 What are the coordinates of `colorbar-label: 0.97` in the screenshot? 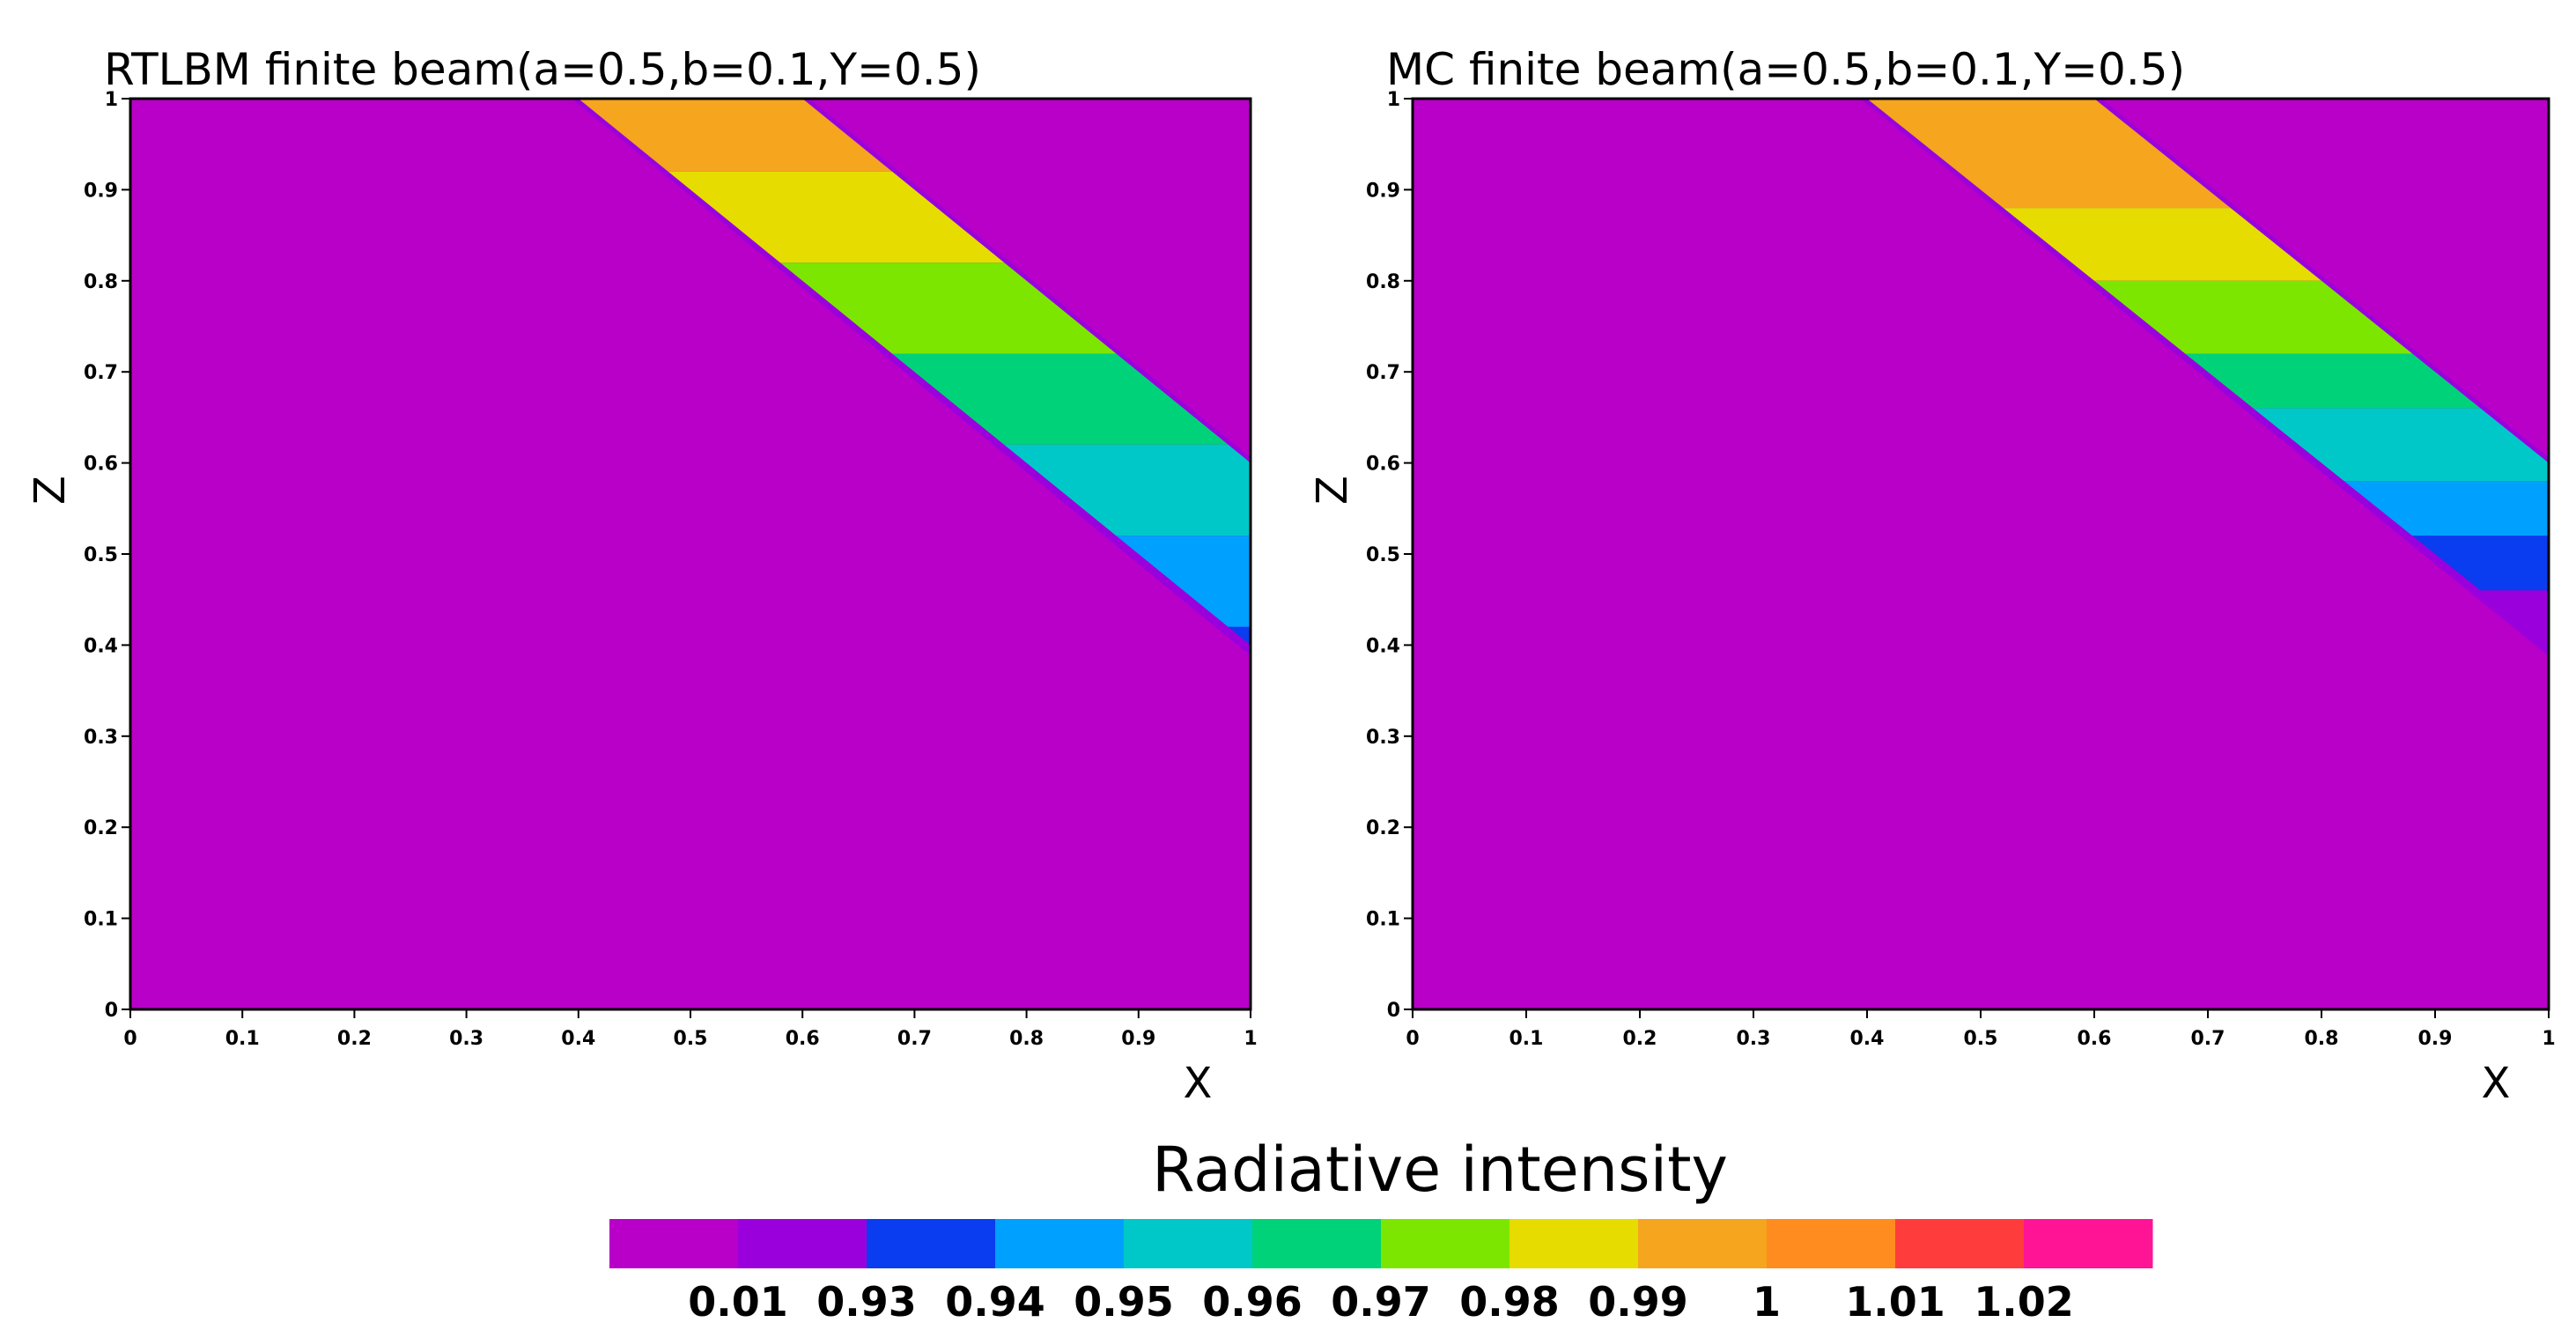 It's located at (1381, 1302).